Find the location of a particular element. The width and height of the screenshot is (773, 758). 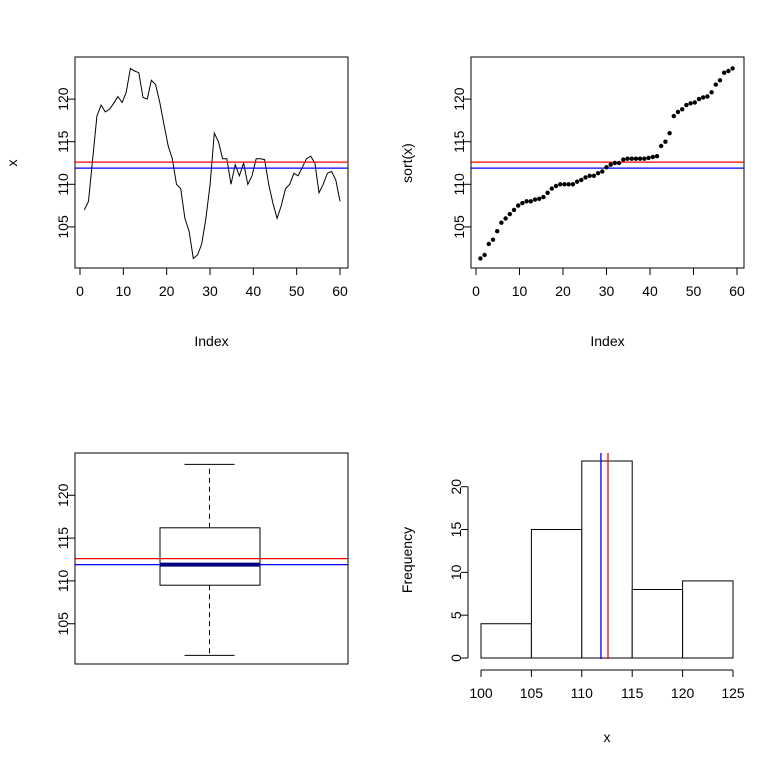

x-tick-label: 105 is located at coordinates (532, 693).